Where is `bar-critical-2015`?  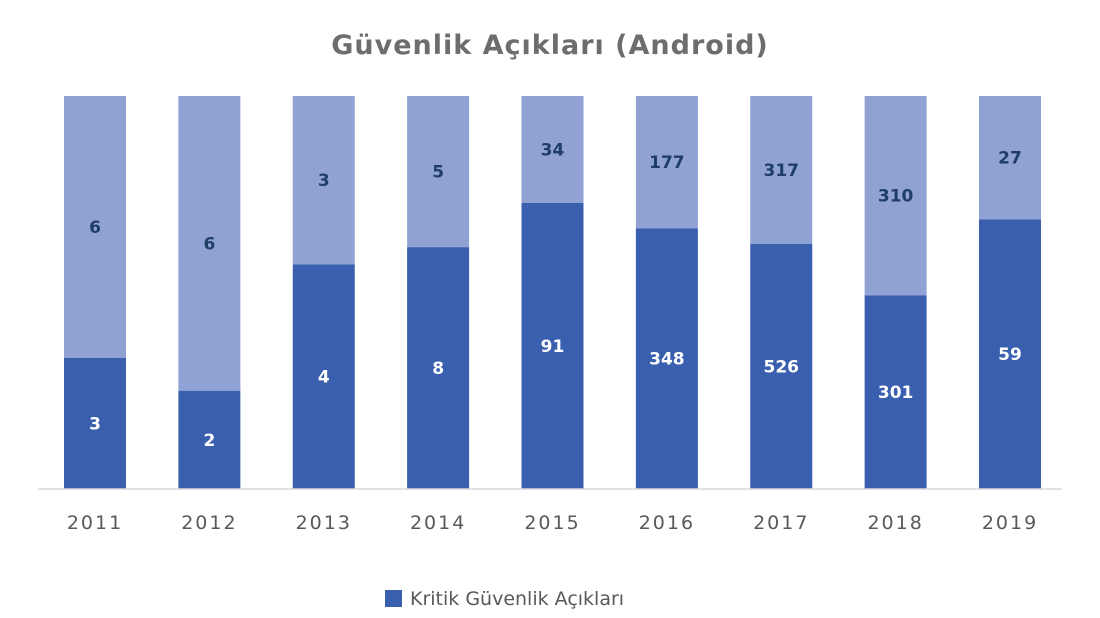
bar-critical-2015 is located at coordinates (552, 345).